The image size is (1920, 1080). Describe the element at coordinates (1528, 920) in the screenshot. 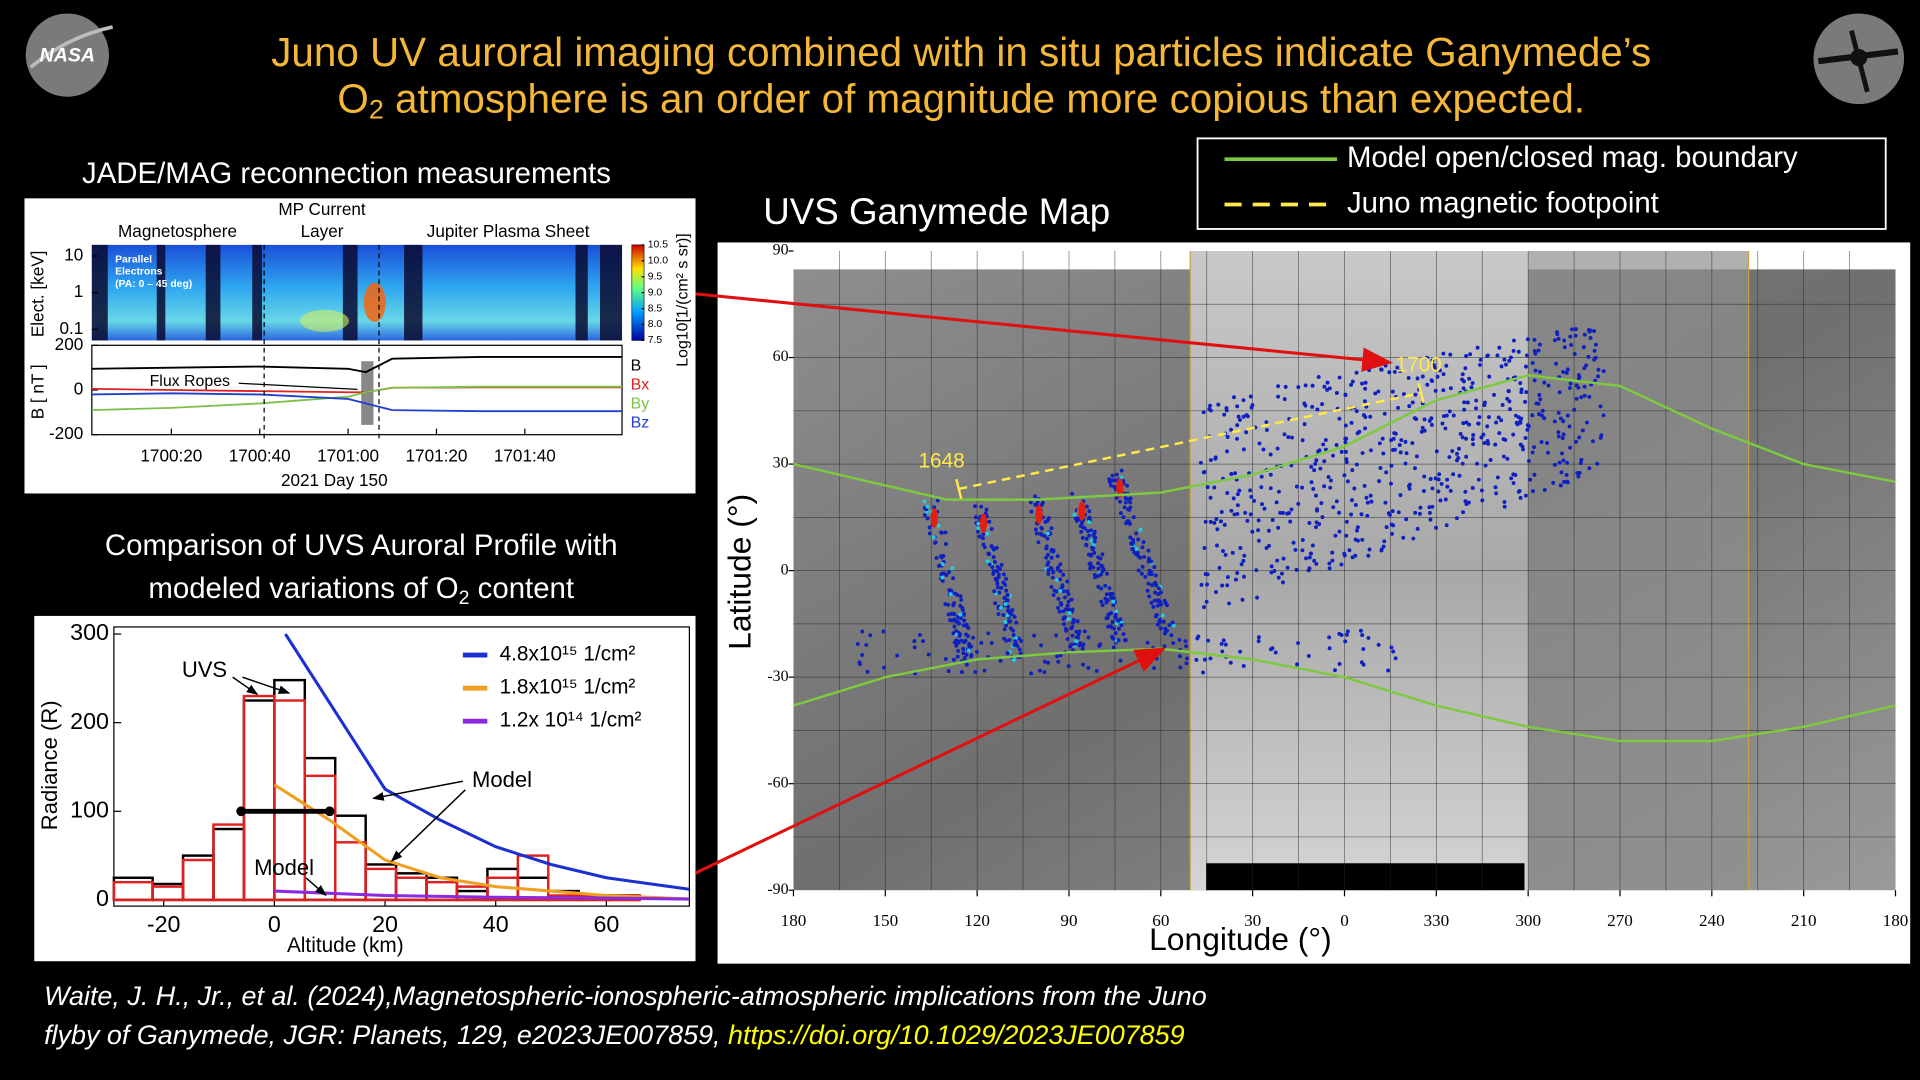

I see `x-tick-label: 300` at that location.